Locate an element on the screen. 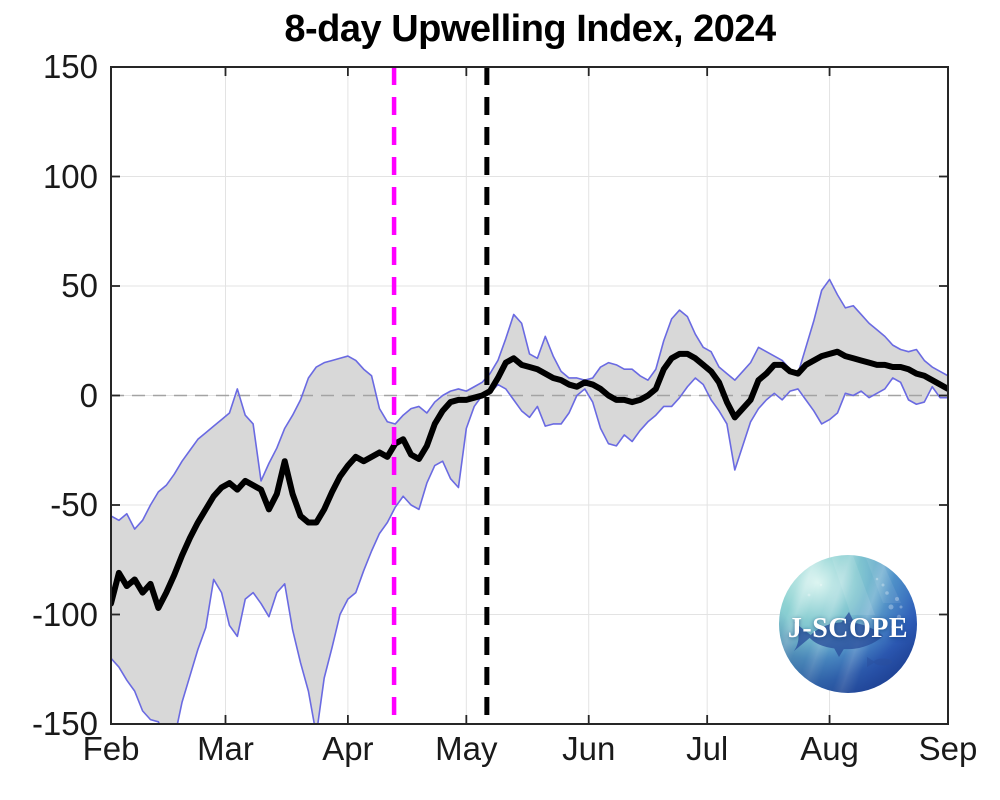 This screenshot has height=800, width=1000. fish-icon is located at coordinates (838, 634).